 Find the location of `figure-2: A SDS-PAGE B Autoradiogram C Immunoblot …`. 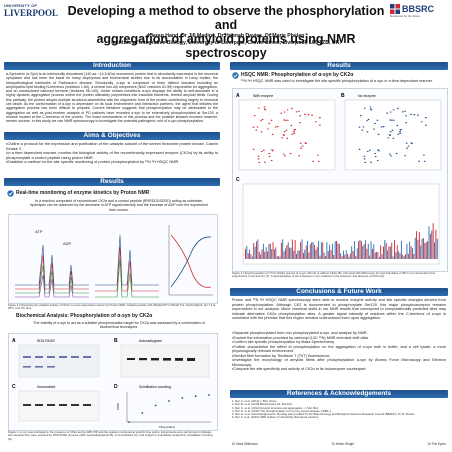

figure-2: A SDS-PAGE B Autoradiogram C Immunoblot … is located at coordinates (113, 382).